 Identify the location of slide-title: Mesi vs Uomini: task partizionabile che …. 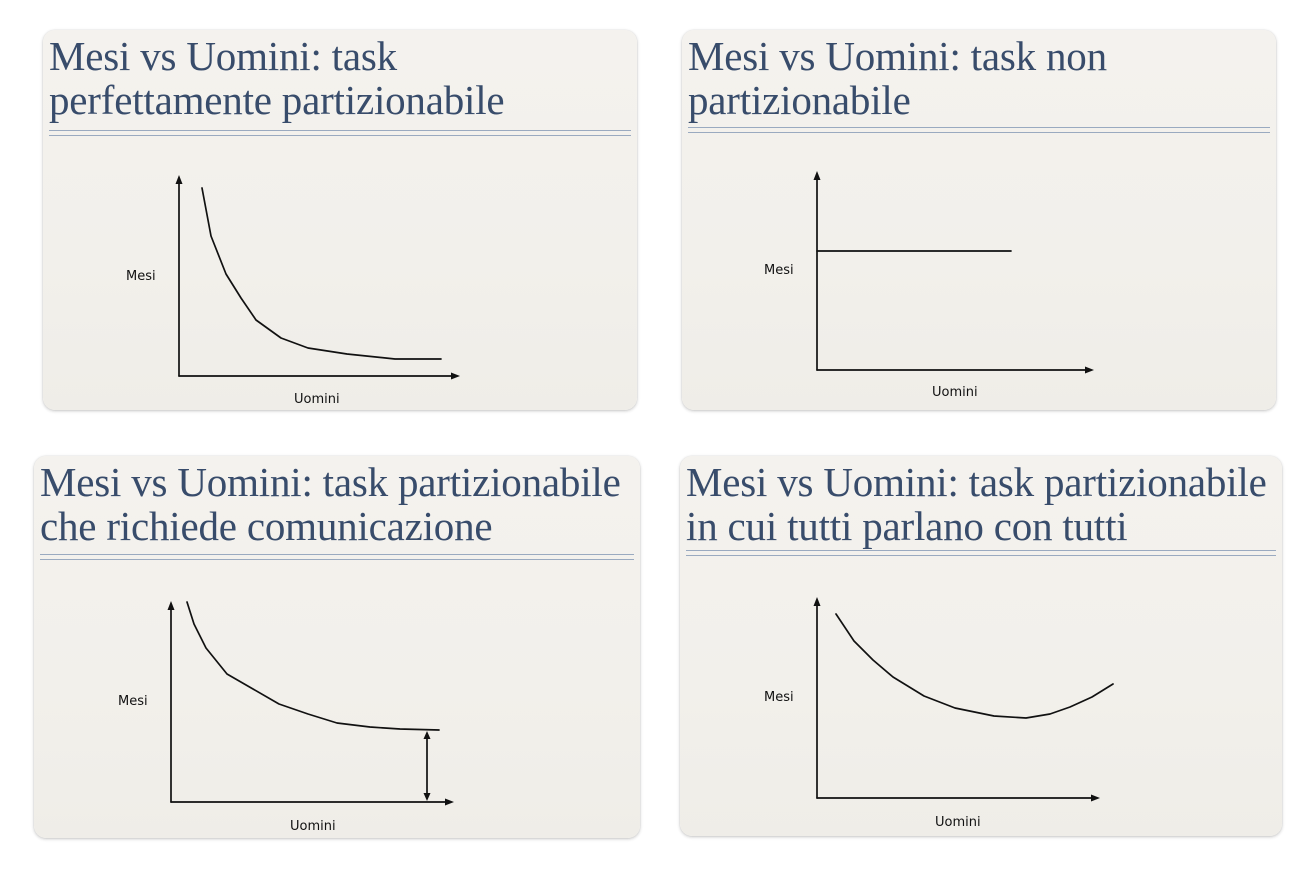
(330, 504).